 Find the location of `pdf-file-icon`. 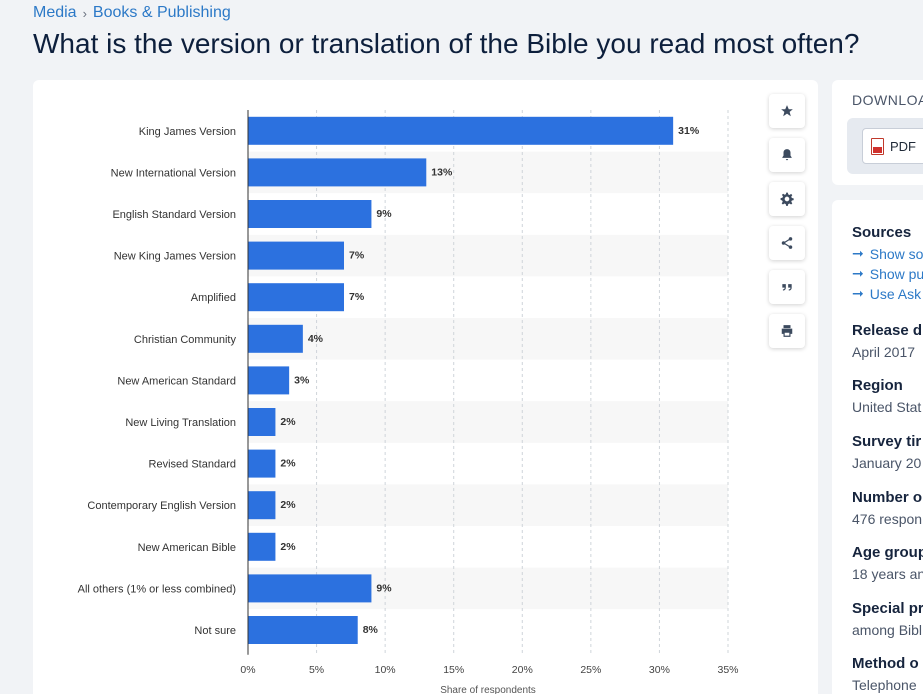

pdf-file-icon is located at coordinates (877, 146).